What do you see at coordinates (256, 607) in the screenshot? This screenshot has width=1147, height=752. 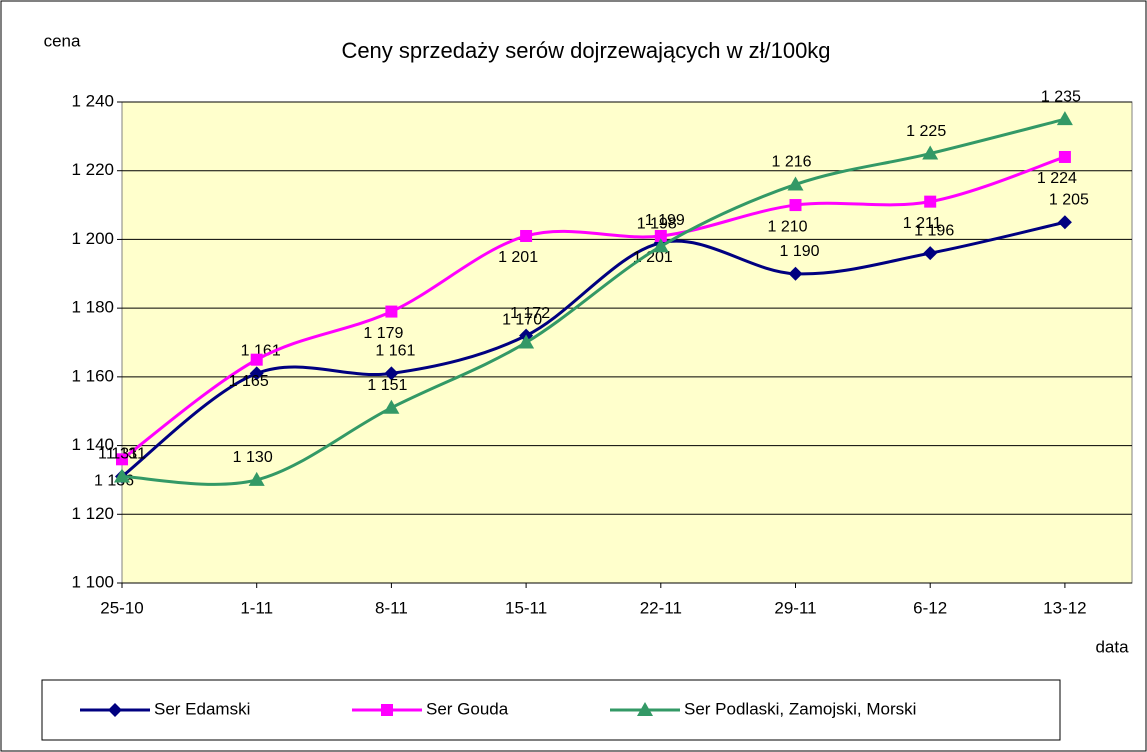 I see `x-tick-label: 1-11` at bounding box center [256, 607].